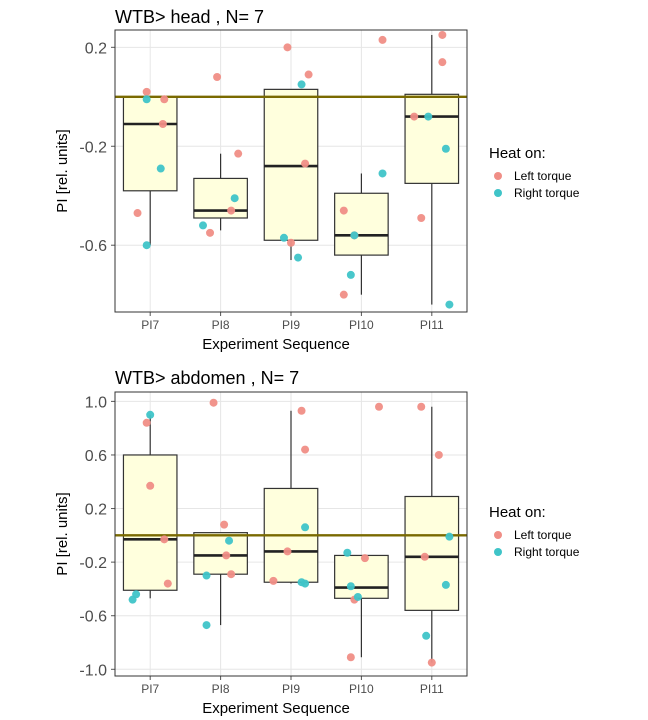  I want to click on legend: Heat on: Left torque Right torque, so click(534, 172).